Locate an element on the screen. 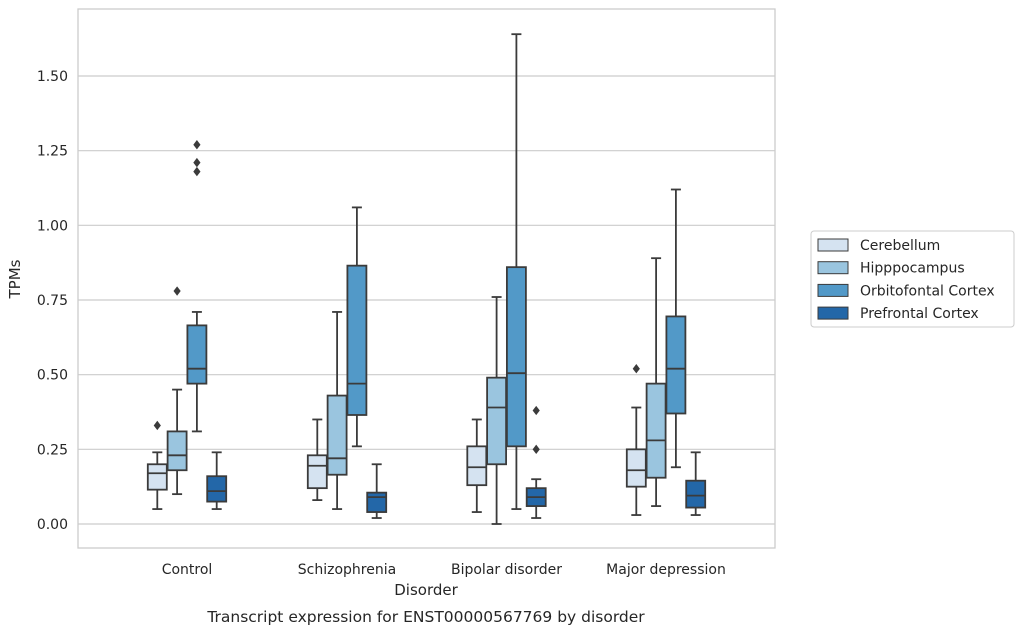 The image size is (1023, 634). y-axis-title: TPMs is located at coordinates (15, 279).